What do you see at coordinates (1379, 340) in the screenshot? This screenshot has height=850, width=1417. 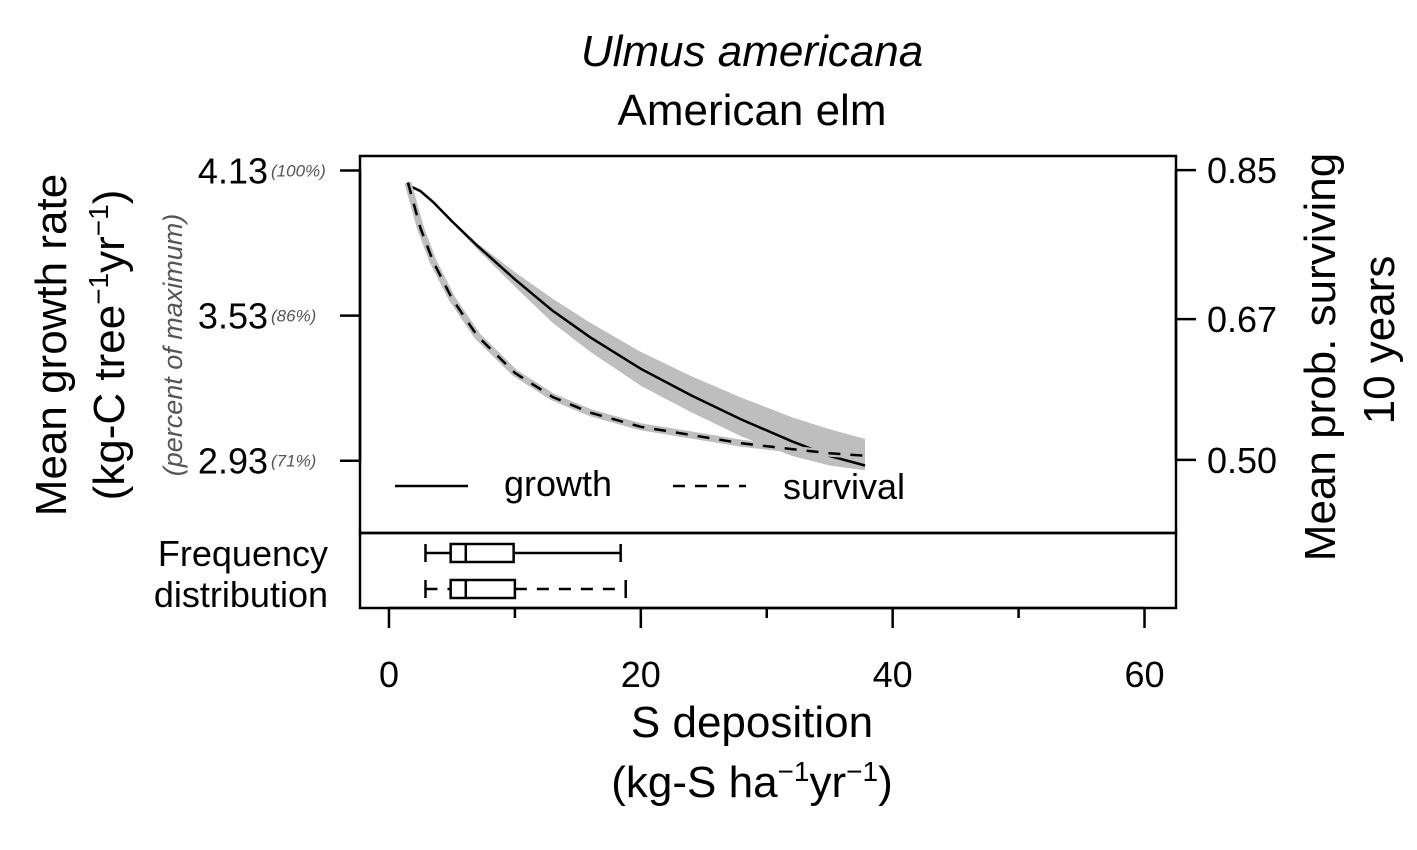 I see `right-y-axis-label-line2: 10 years` at bounding box center [1379, 340].